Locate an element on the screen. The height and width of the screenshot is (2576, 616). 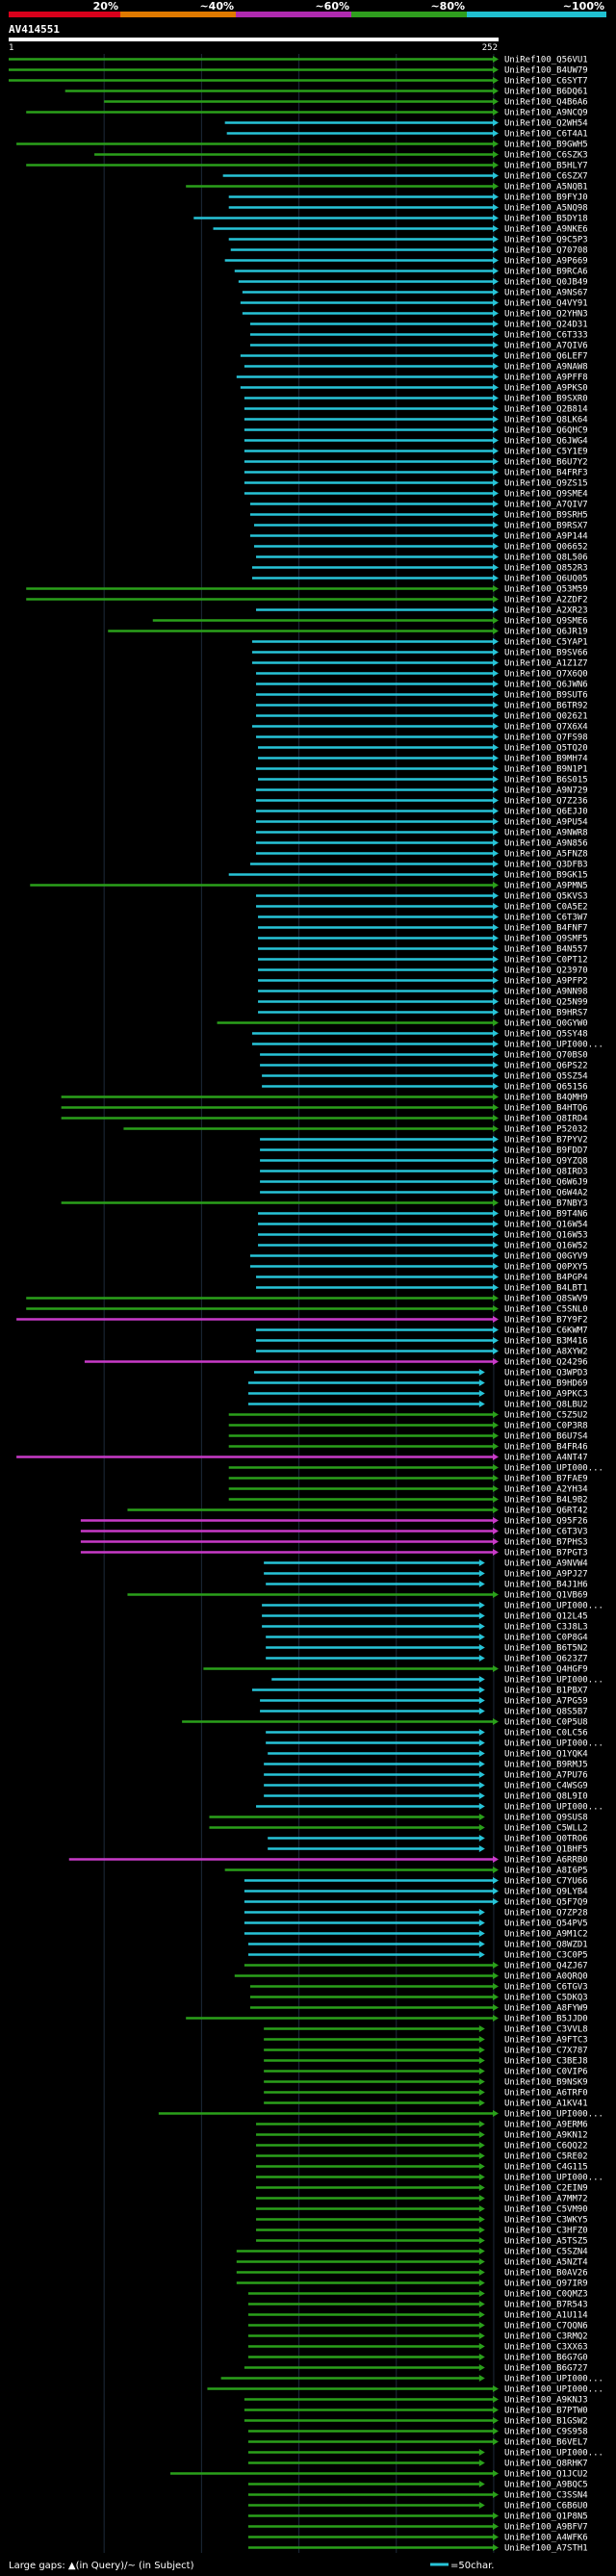
hit-label: UniRef100_A9NN98 is located at coordinates (546, 993).